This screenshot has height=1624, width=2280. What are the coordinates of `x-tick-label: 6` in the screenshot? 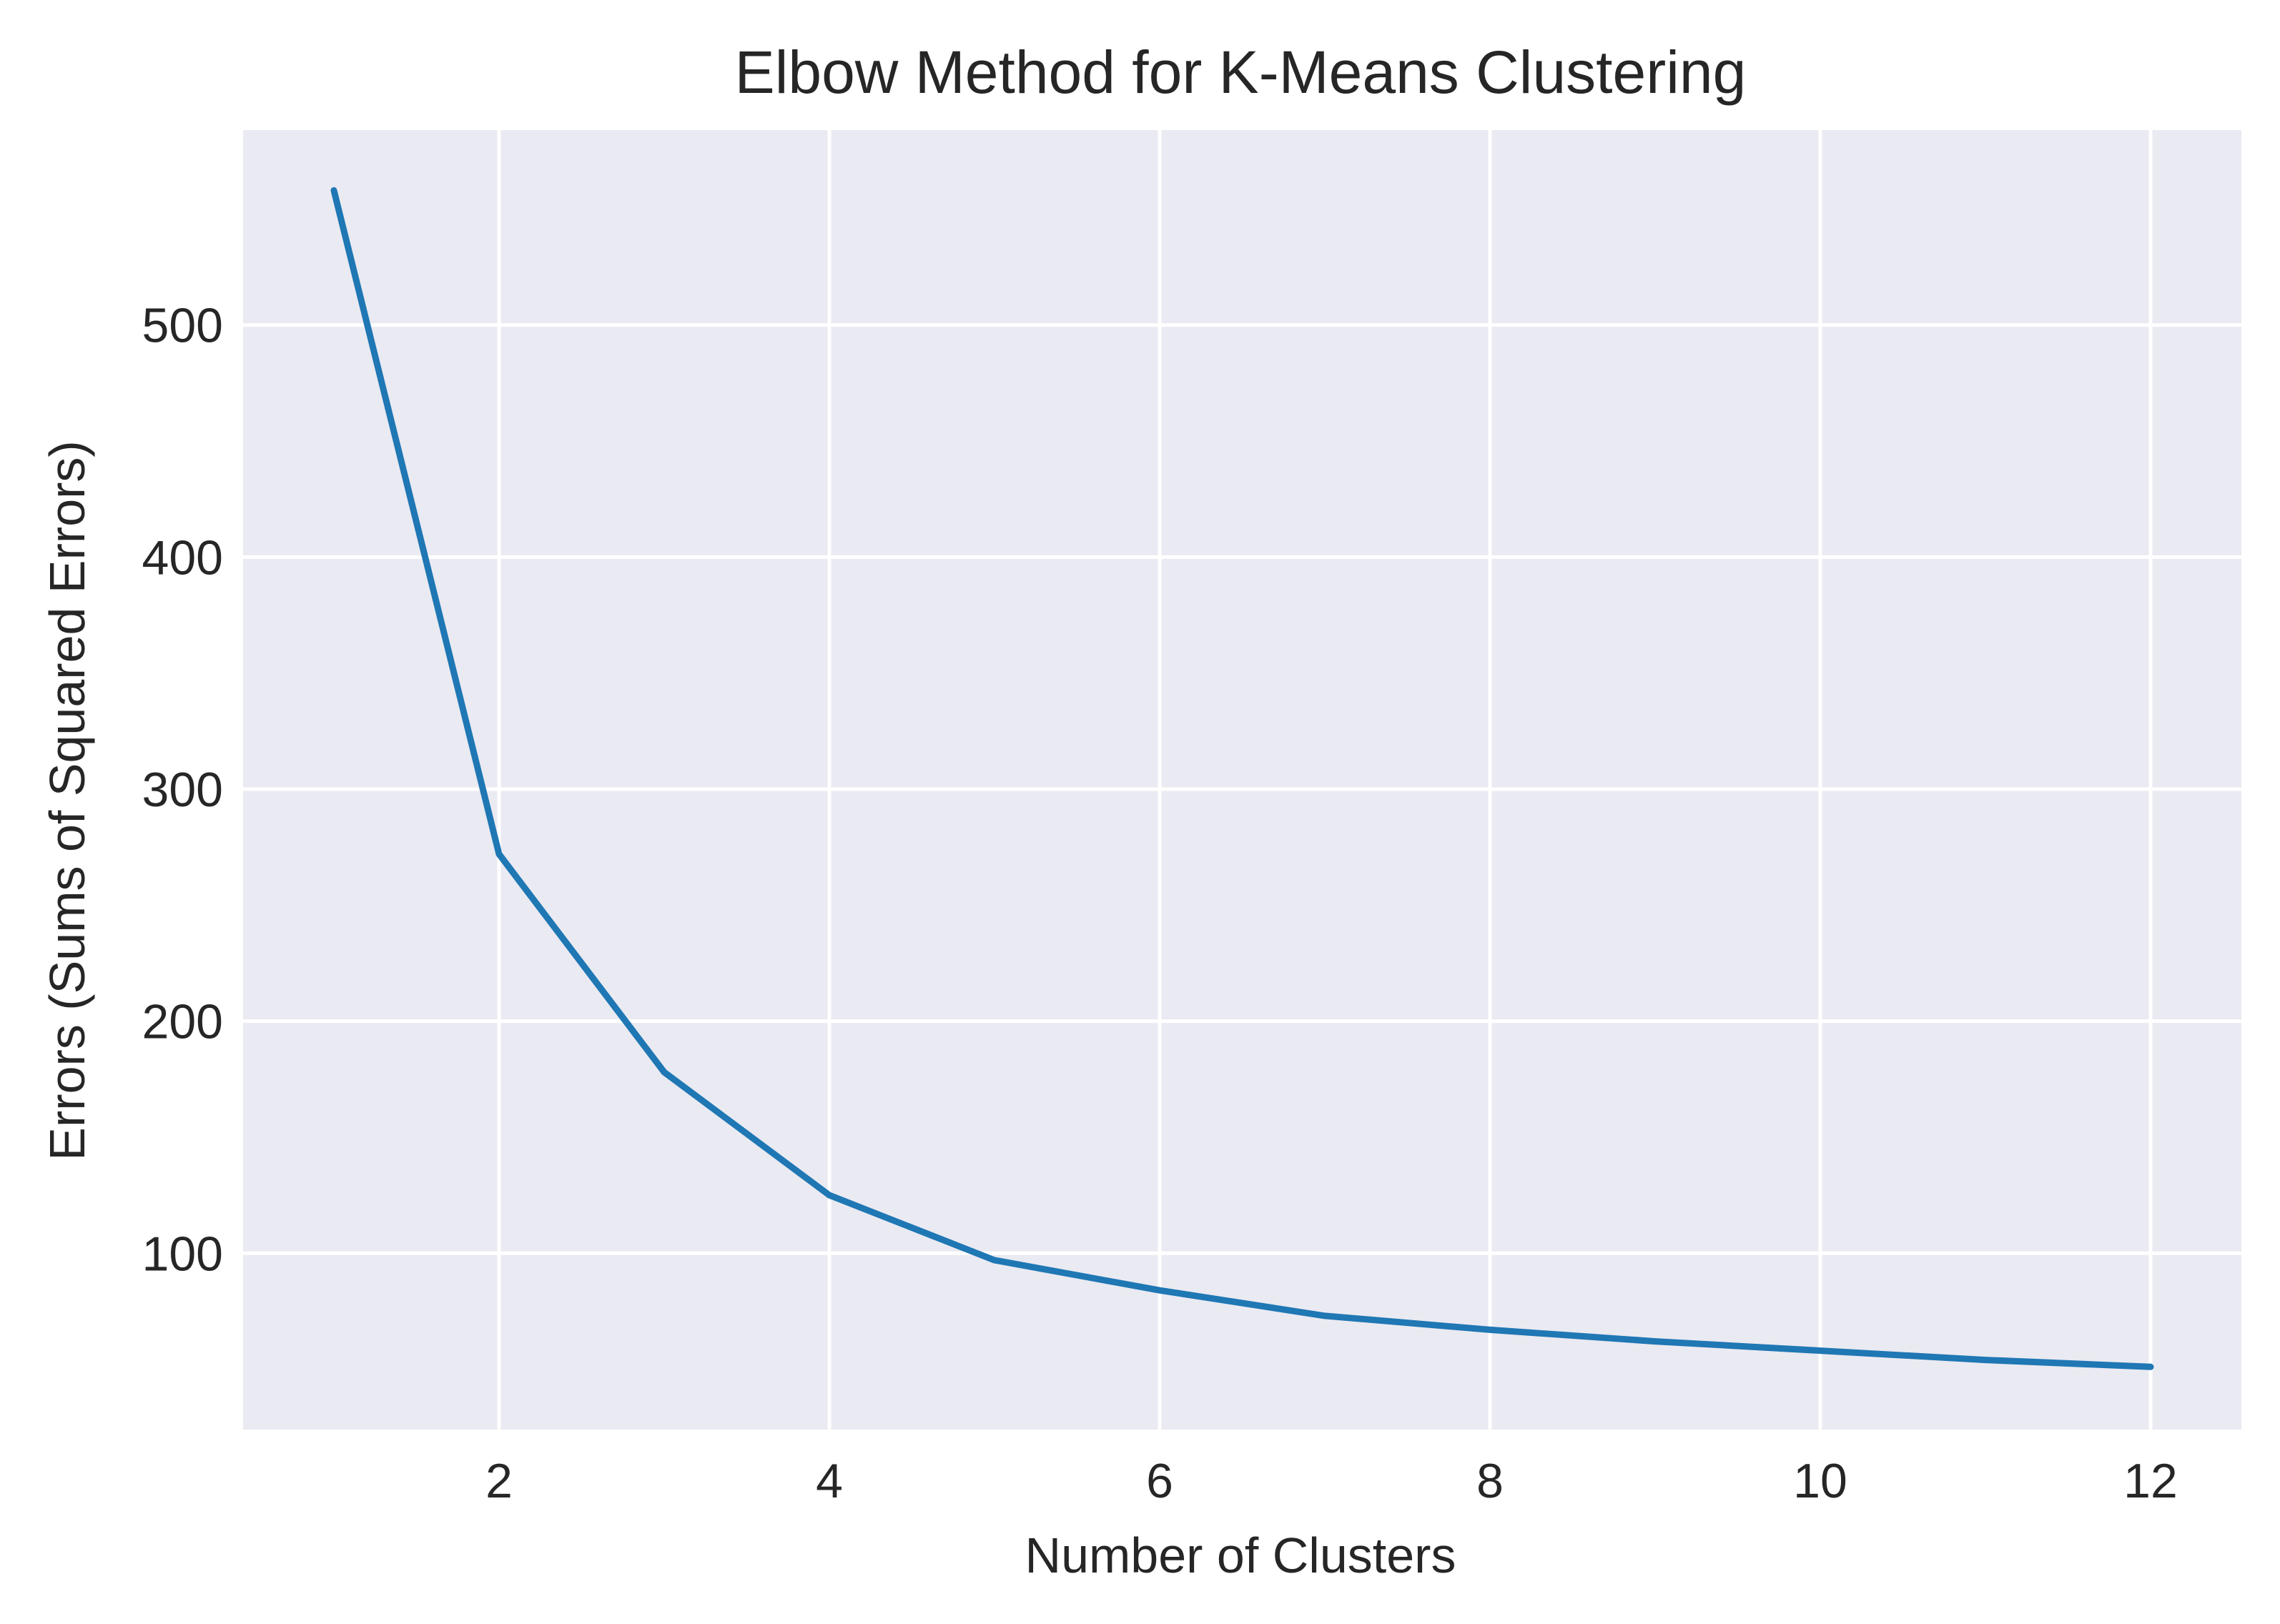 It's located at (1159, 1481).